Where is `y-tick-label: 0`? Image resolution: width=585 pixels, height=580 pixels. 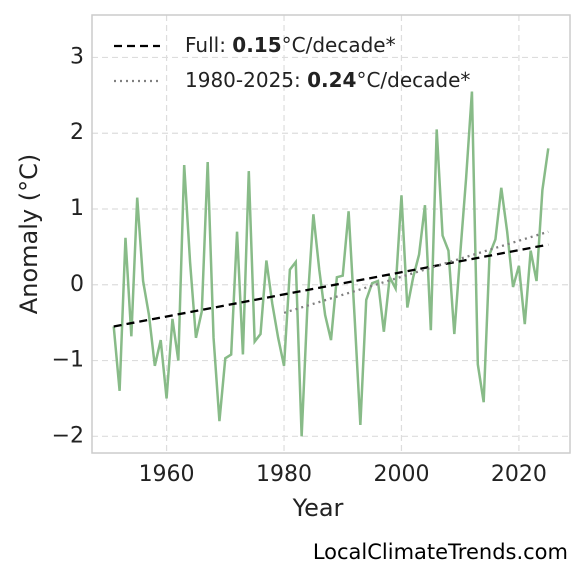
y-tick-label: 0 is located at coordinates (77, 284).